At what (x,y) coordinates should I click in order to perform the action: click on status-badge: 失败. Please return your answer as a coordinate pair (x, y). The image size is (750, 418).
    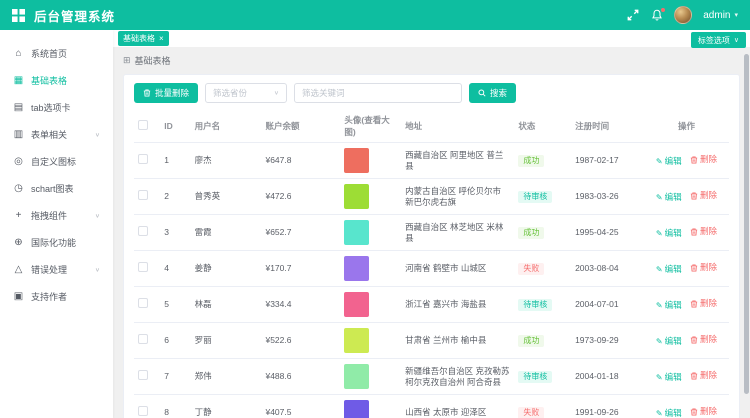
    Looking at the image, I should click on (531, 268).